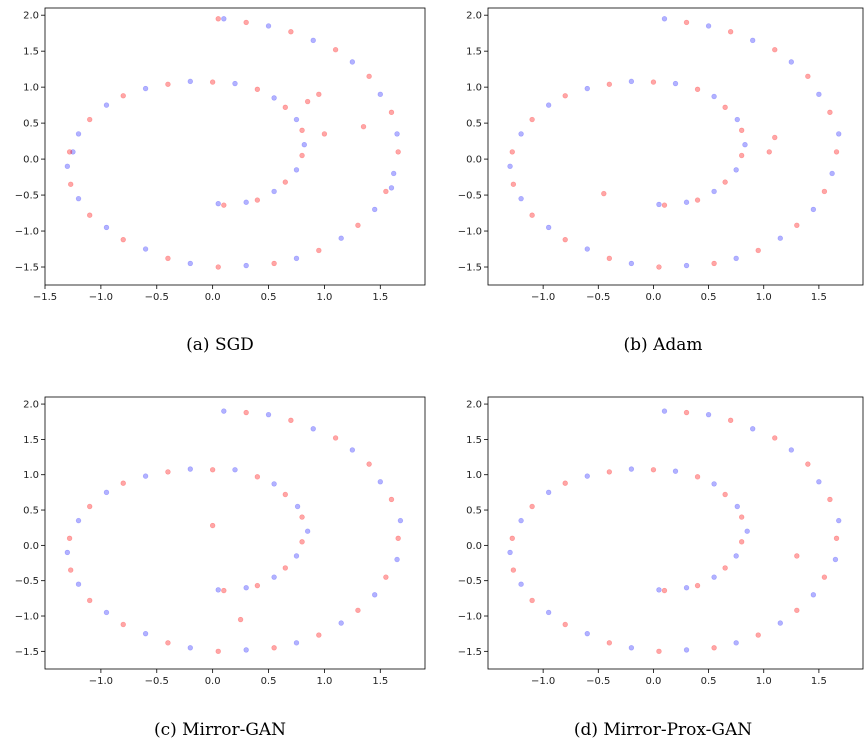 The height and width of the screenshot is (751, 867). What do you see at coordinates (663, 345) in the screenshot?
I see `caption-adam: (b) Adam` at bounding box center [663, 345].